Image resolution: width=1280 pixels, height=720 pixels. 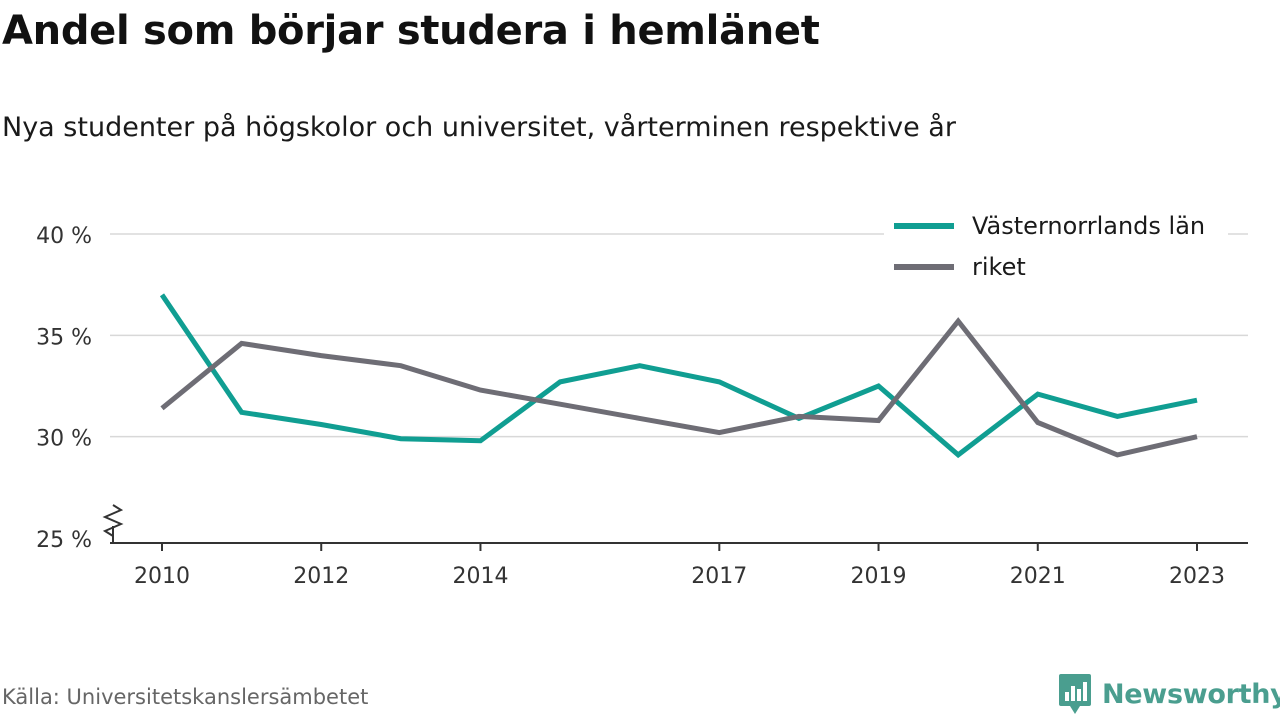 I want to click on x-tick-label: 2019, so click(x=879, y=576).